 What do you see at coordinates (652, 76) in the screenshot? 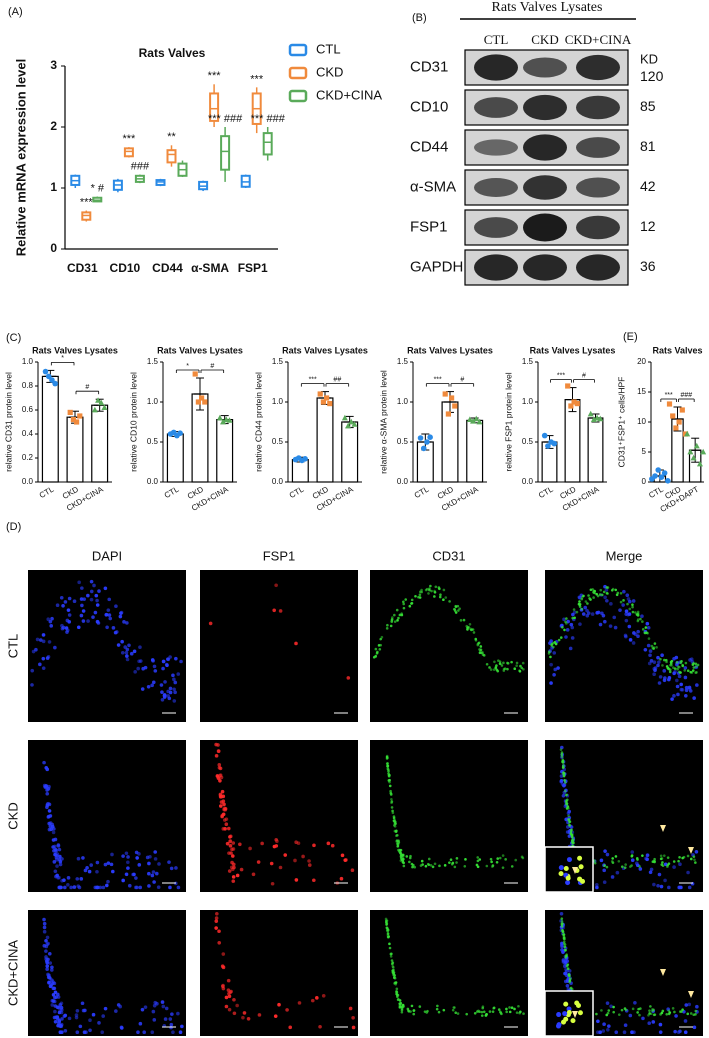
I see `kd-value: 120` at bounding box center [652, 76].